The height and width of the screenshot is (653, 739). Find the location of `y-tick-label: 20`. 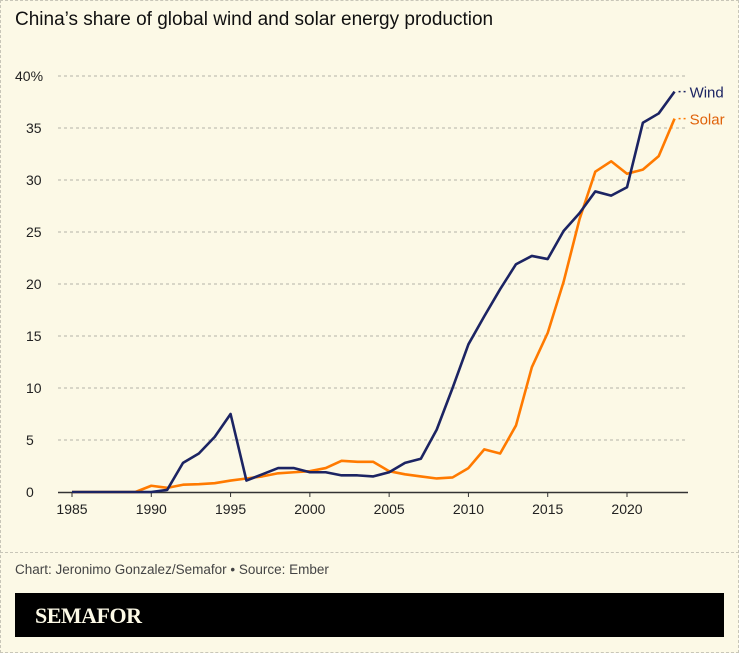

y-tick-label: 20 is located at coordinates (34, 284).